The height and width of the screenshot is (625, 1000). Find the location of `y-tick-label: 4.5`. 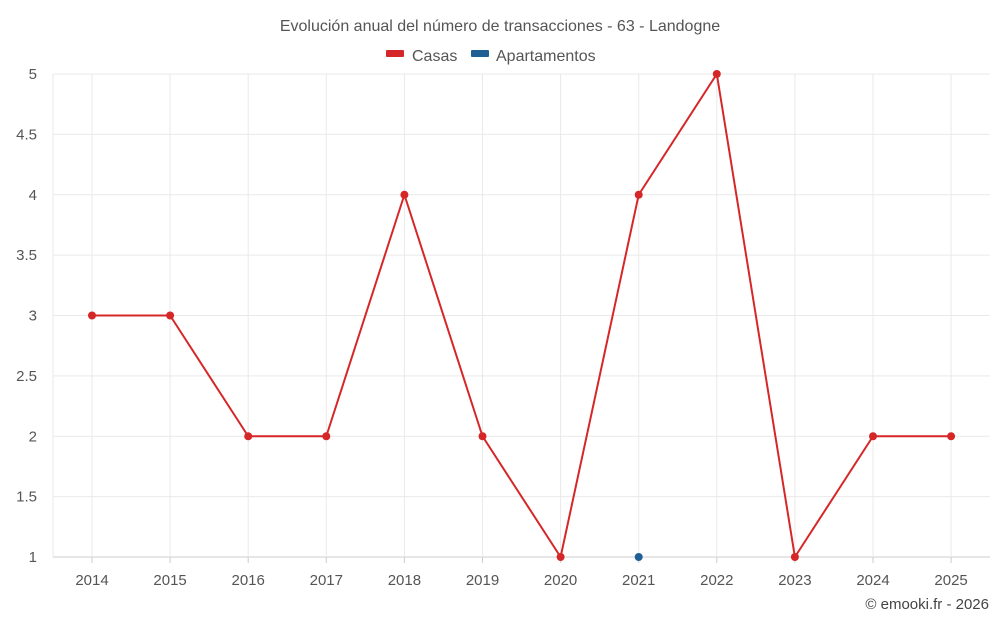

y-tick-label: 4.5 is located at coordinates (26, 134).